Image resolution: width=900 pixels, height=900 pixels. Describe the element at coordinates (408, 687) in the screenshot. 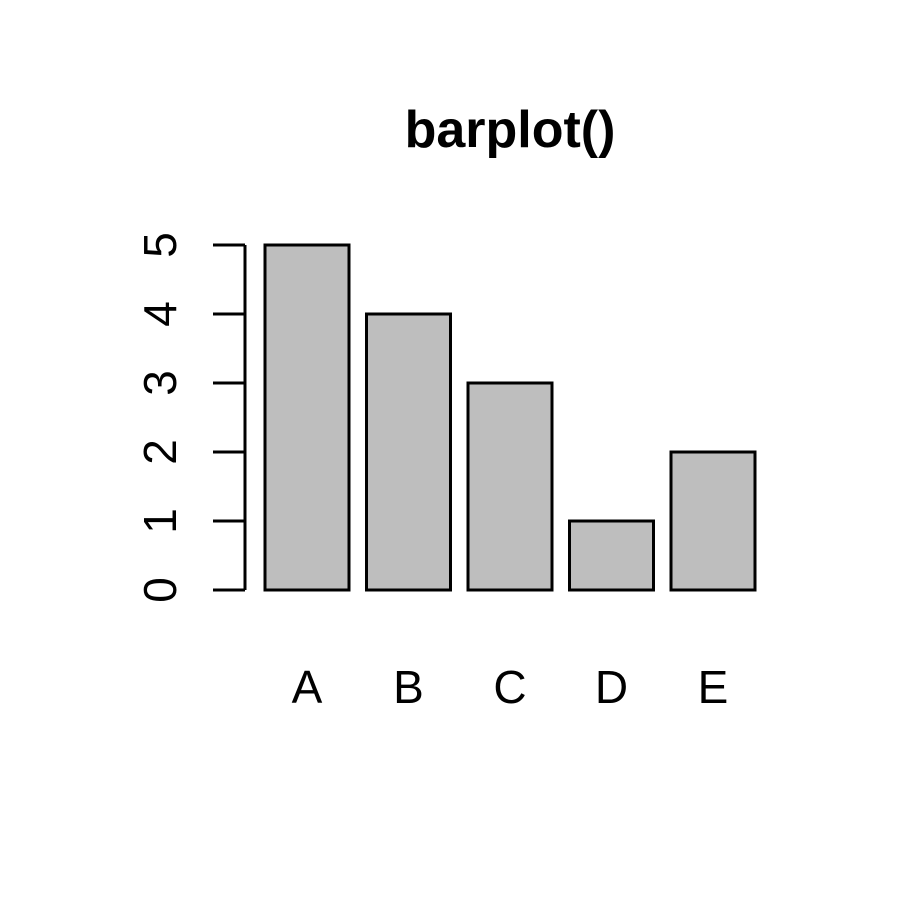

I see `x-tick-label: B` at that location.